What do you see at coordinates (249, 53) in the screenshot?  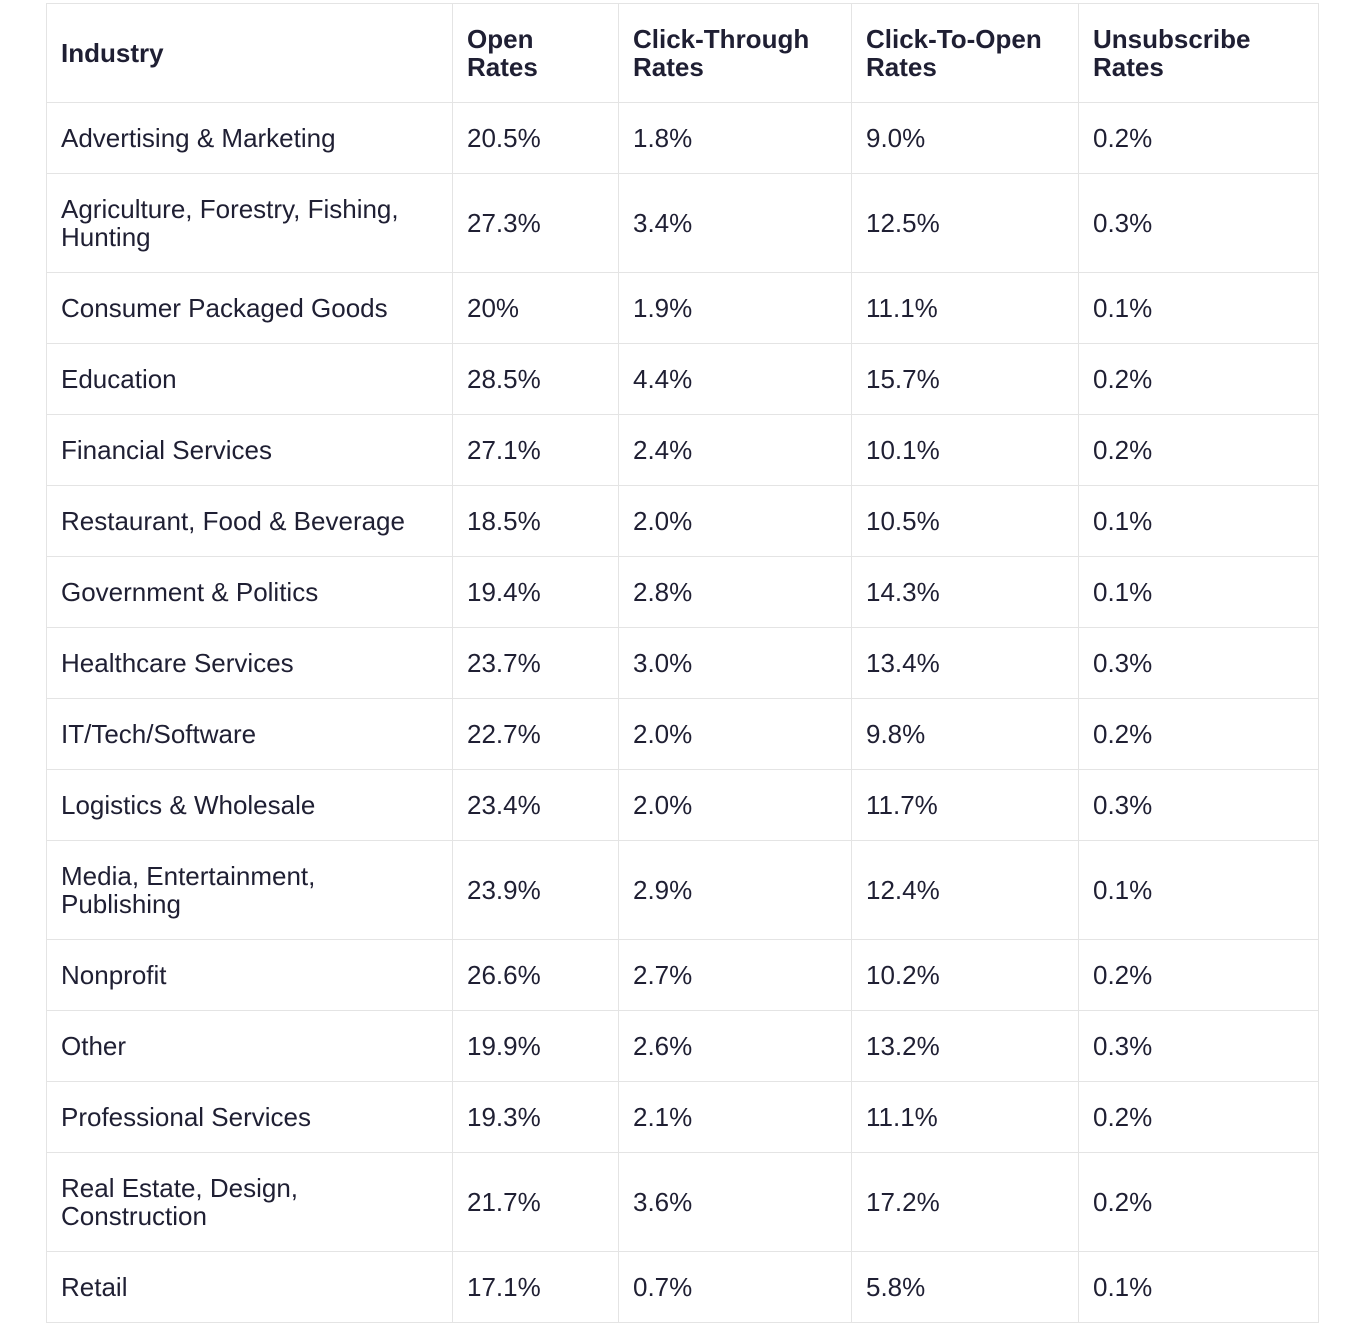 I see `header-cell: Industry` at bounding box center [249, 53].